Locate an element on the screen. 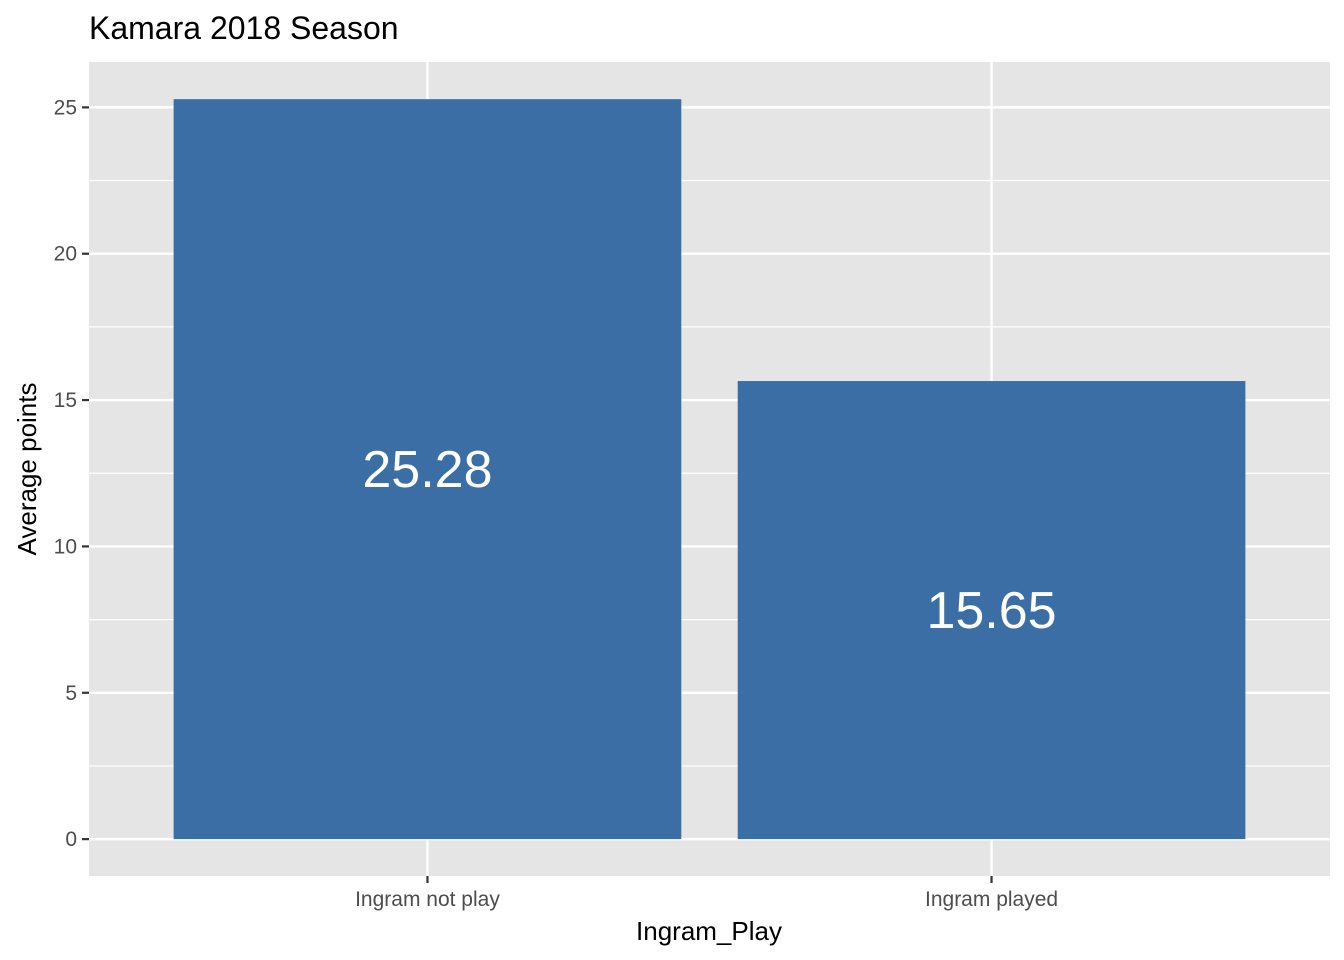 This screenshot has height=960, width=1344. y-axis-title: Average points is located at coordinates (27, 469).